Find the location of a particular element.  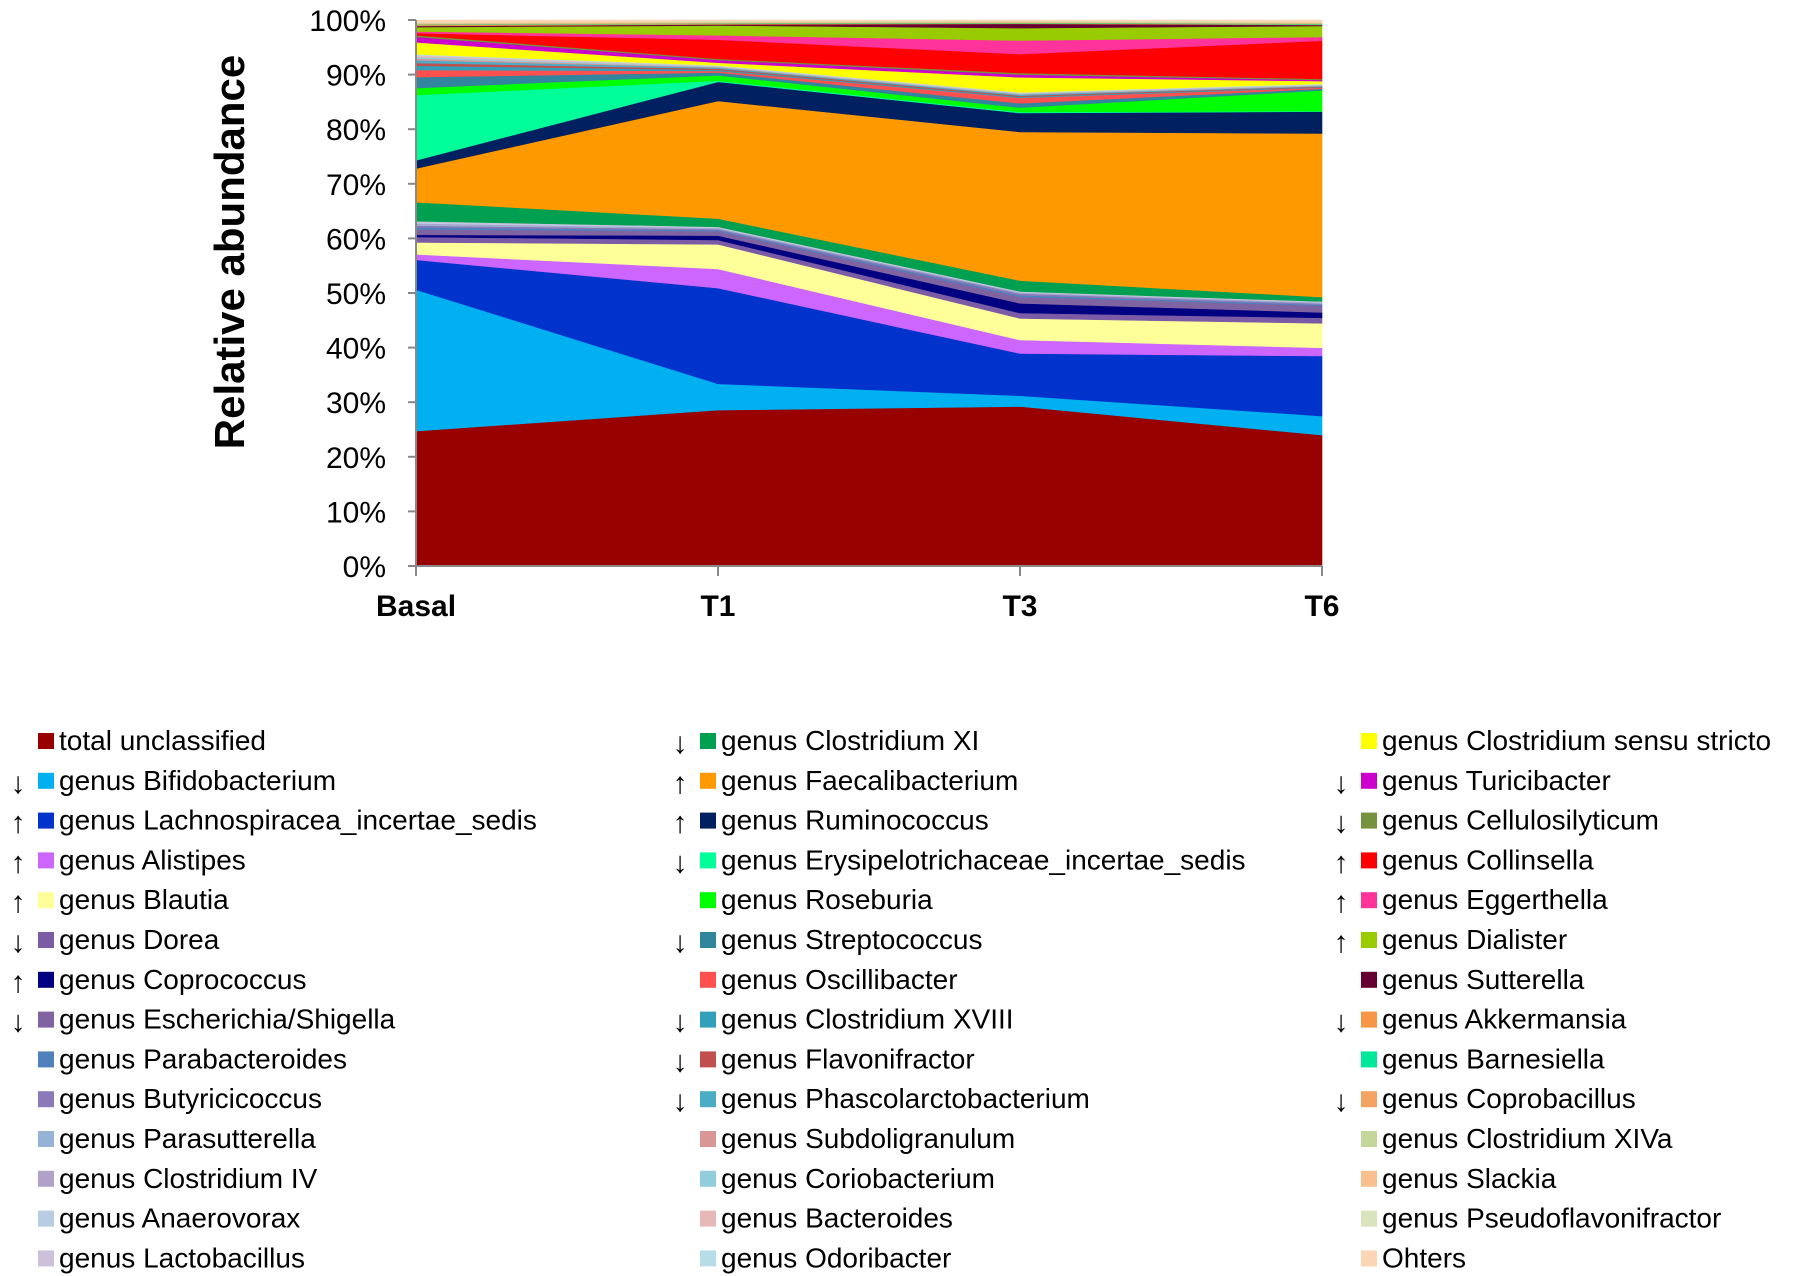

legend-item: ↑ genus Lachnospiracea_incertae_sedis is located at coordinates (274, 822).